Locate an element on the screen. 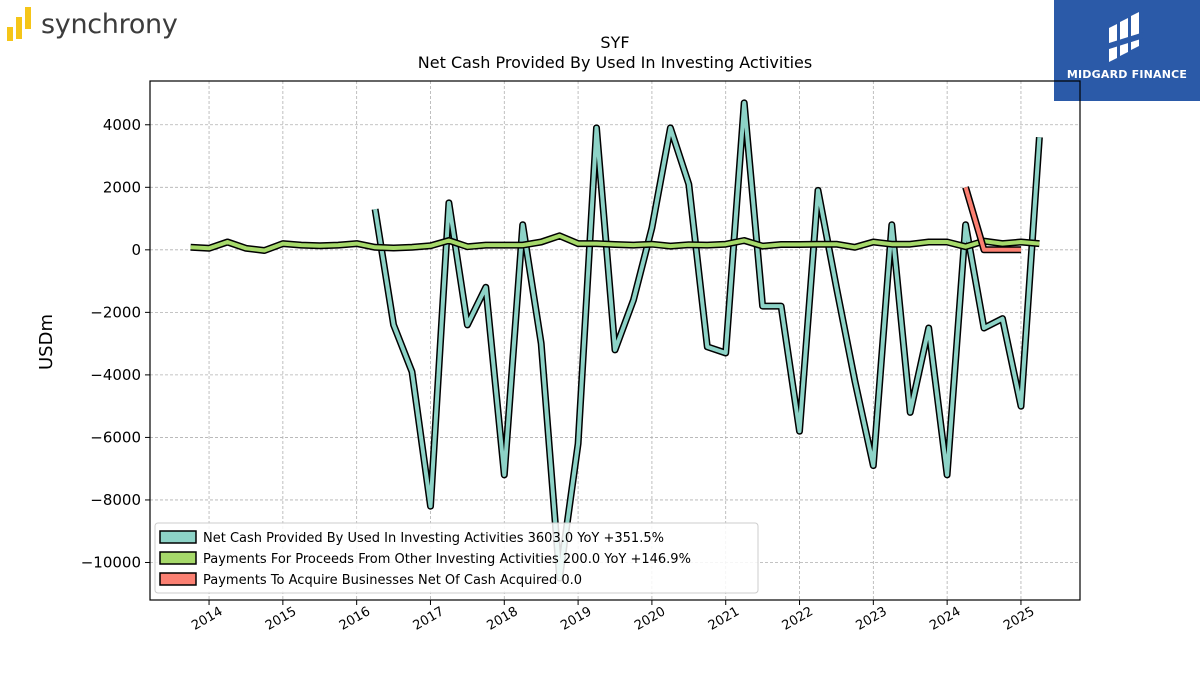  x-tick-label: 2019 is located at coordinates (576, 619).